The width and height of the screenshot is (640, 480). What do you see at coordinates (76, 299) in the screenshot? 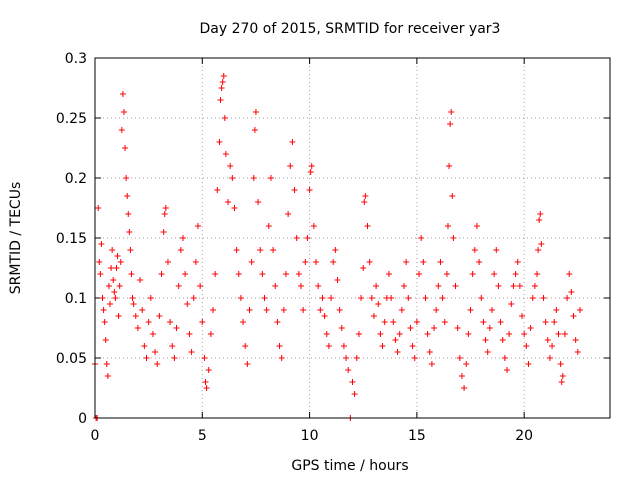
I see `y-tick-label: 0.1` at bounding box center [76, 299].